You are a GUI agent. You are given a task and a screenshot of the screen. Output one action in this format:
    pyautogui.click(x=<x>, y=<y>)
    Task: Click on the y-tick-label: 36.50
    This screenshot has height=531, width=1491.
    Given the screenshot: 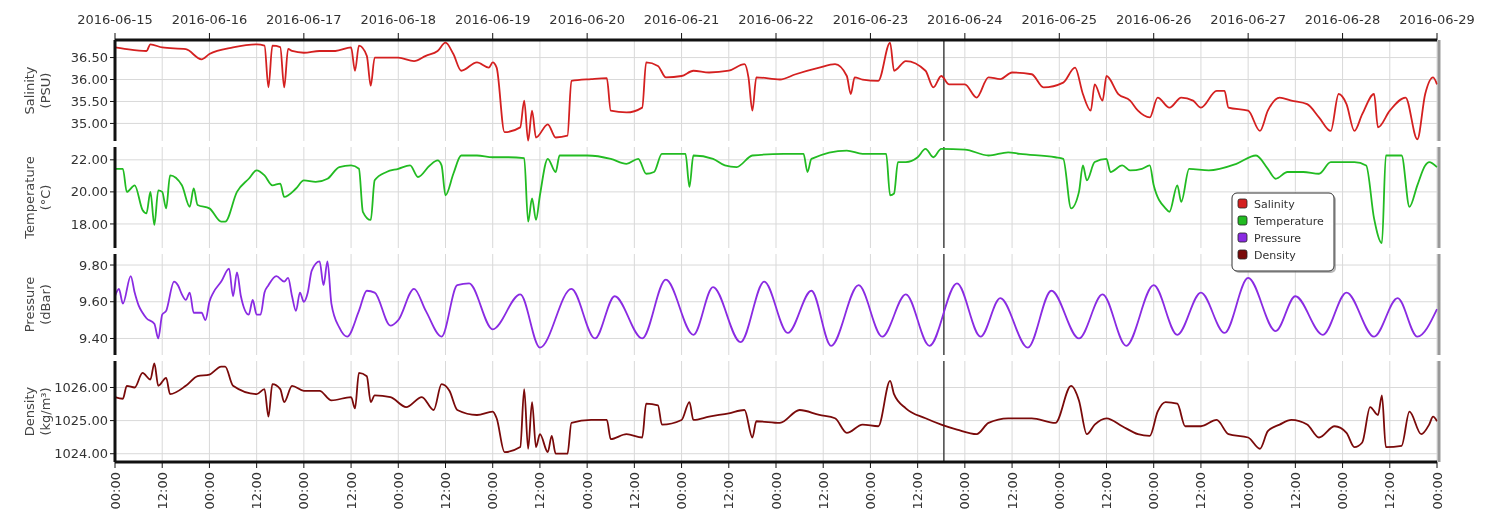 What is the action you would take?
    pyautogui.click(x=89, y=58)
    